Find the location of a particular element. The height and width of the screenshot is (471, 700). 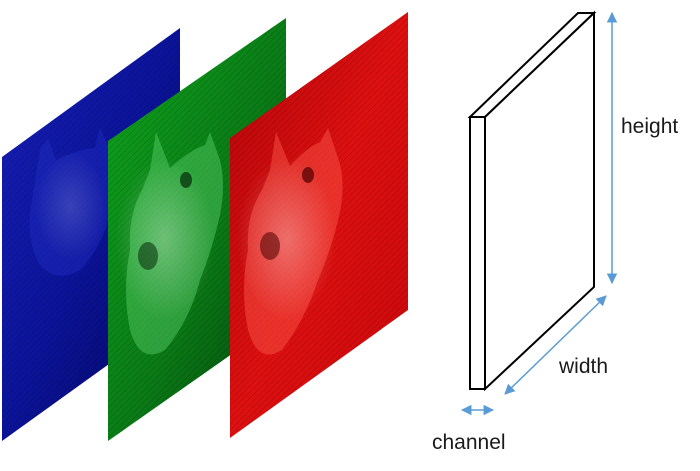

width-label: width is located at coordinates (583, 366).